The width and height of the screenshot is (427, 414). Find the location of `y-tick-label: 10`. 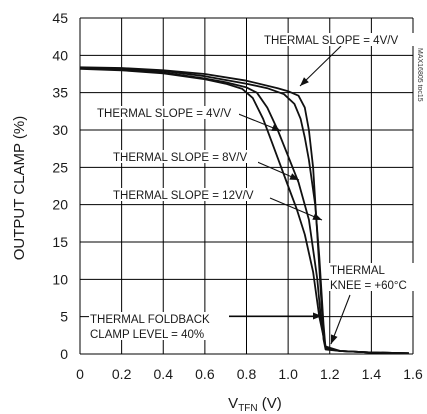

y-tick-label: 10 is located at coordinates (60, 279).